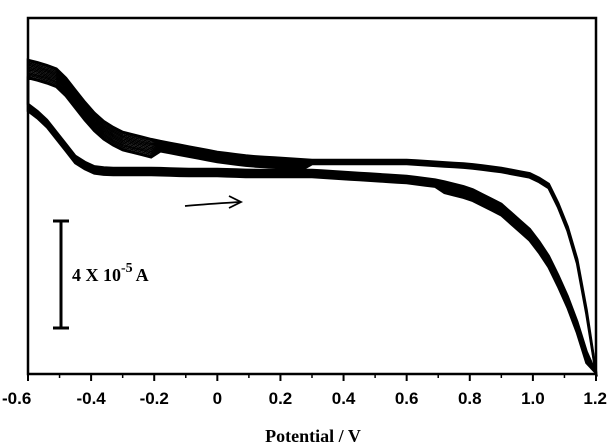 This screenshot has height=448, width=609. I want to click on x-axis-ticks, so click(312, 377).